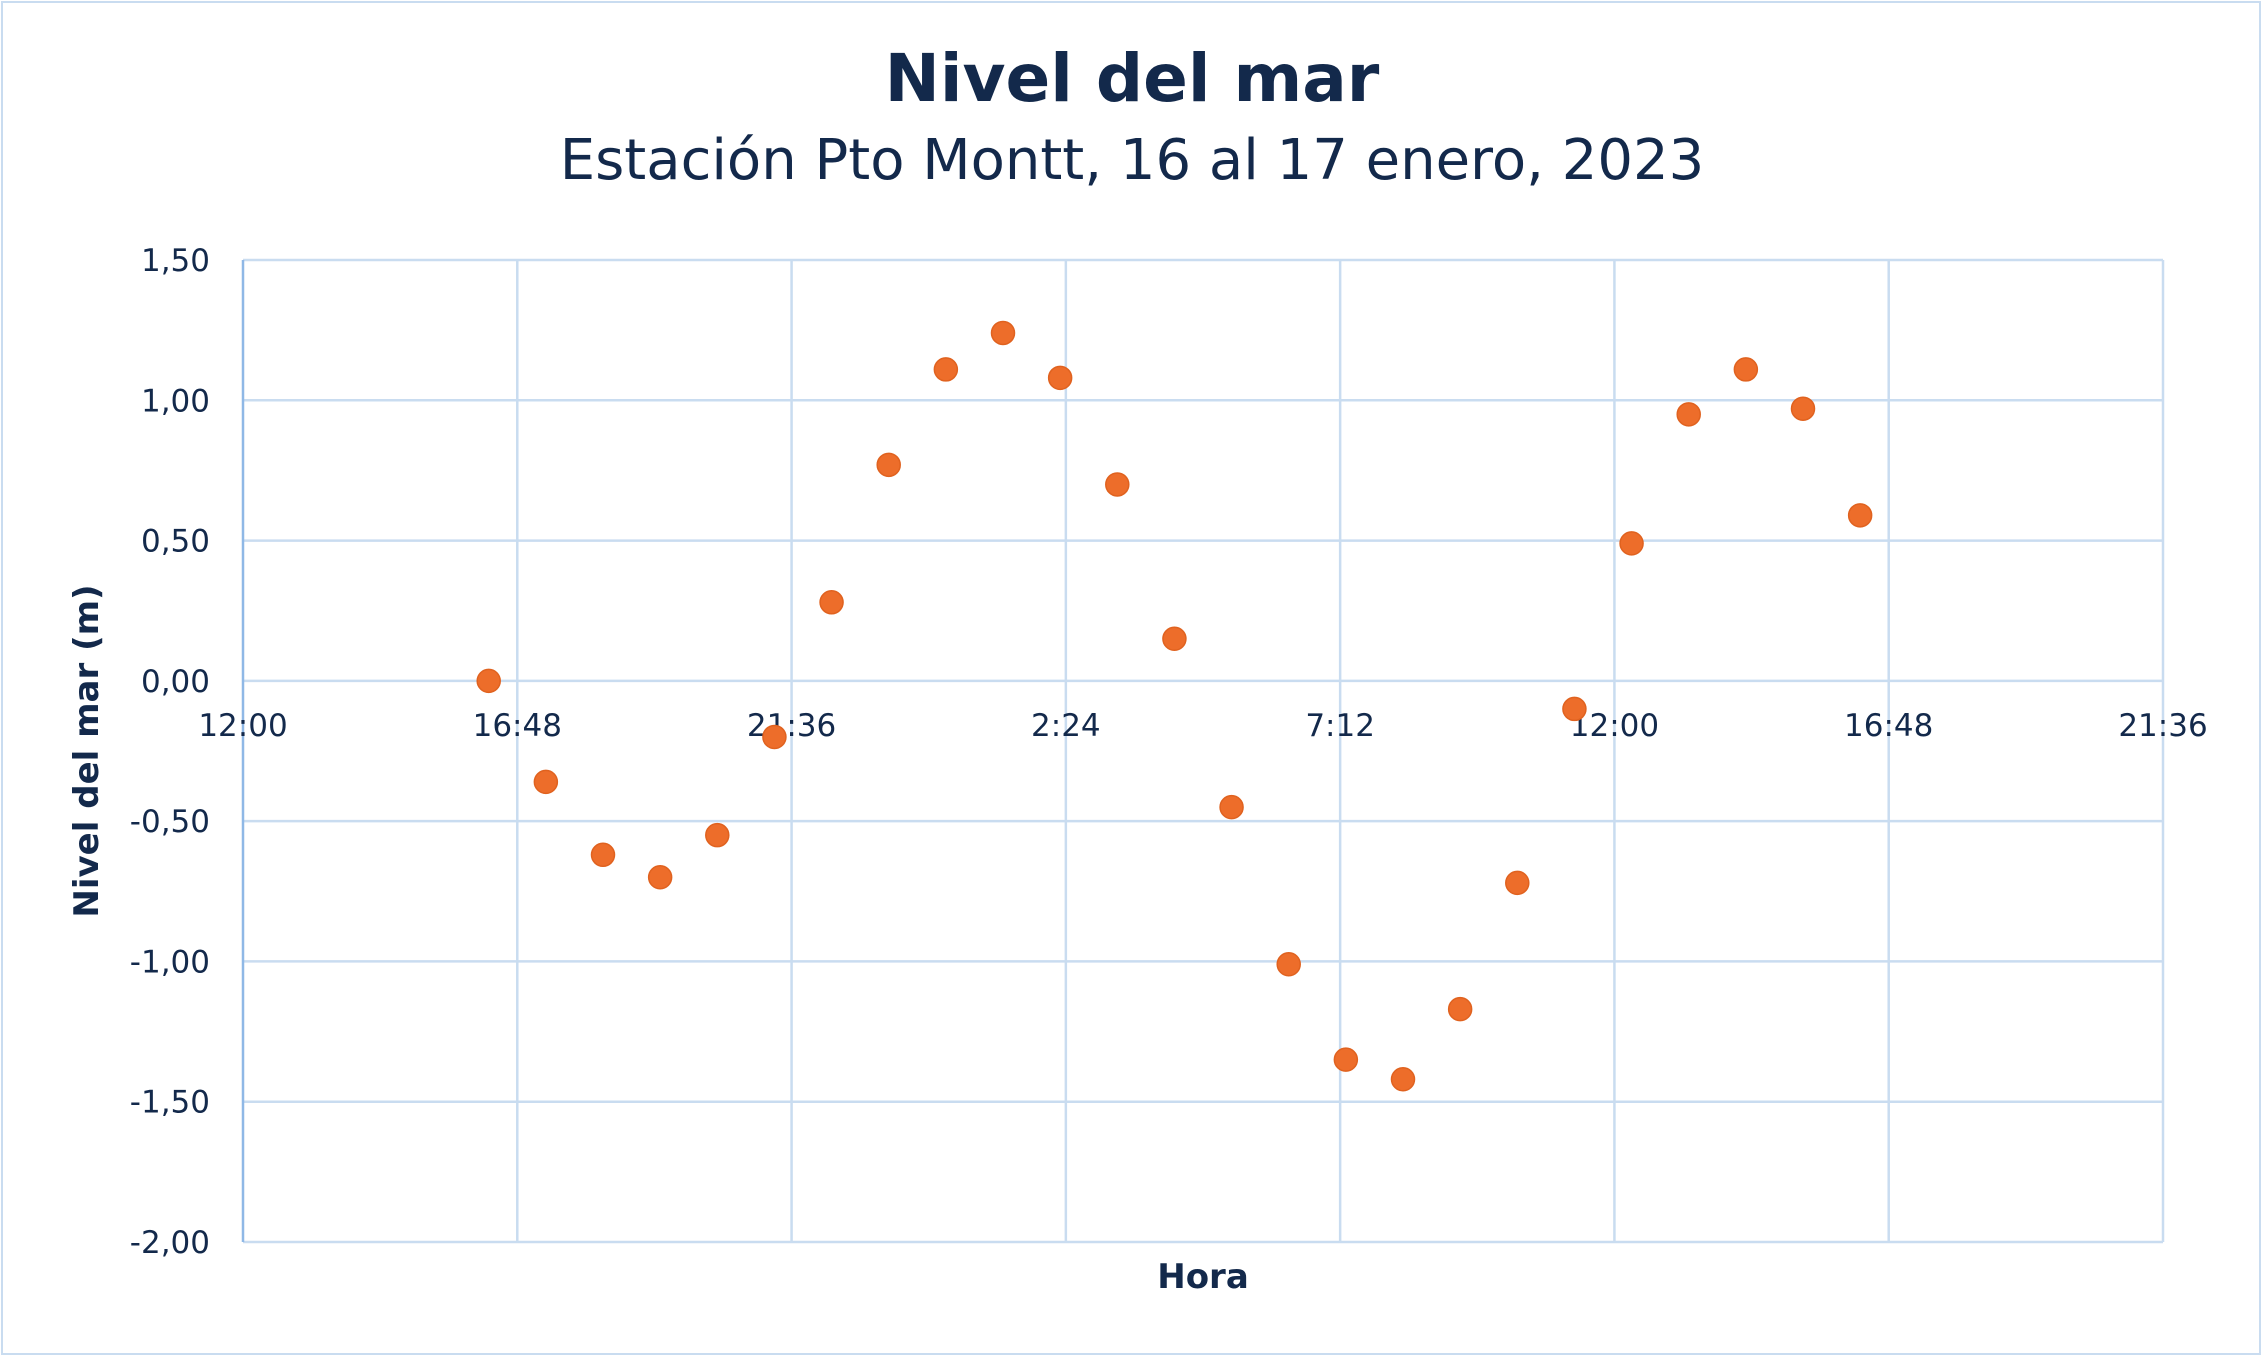 This screenshot has width=2264, height=1358. What do you see at coordinates (1203, 1277) in the screenshot?
I see `x-axis-title: Hora` at bounding box center [1203, 1277].